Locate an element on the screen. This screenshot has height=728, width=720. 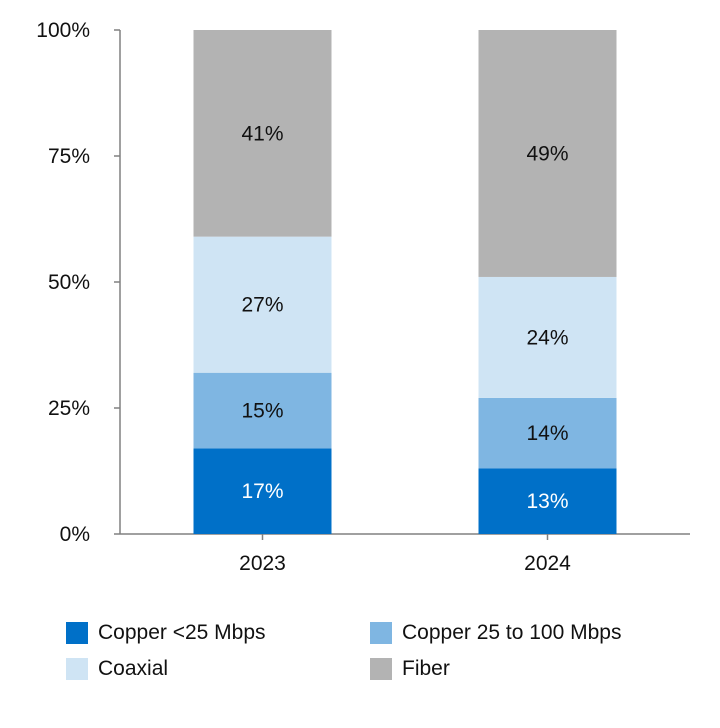
data-label: 14% is located at coordinates (547, 433).